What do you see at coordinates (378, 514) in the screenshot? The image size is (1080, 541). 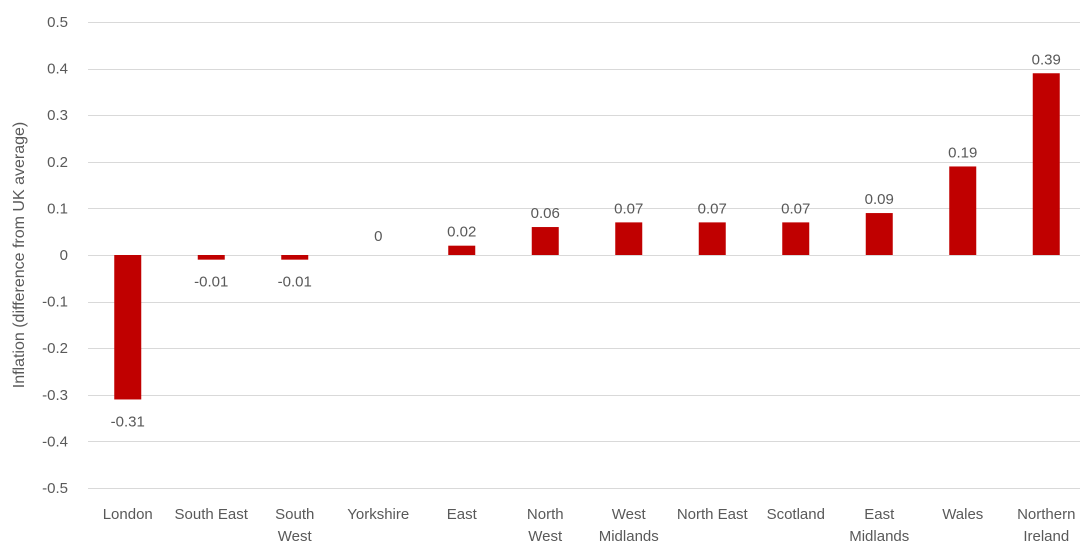 I see `category-label: Yorkshire` at bounding box center [378, 514].